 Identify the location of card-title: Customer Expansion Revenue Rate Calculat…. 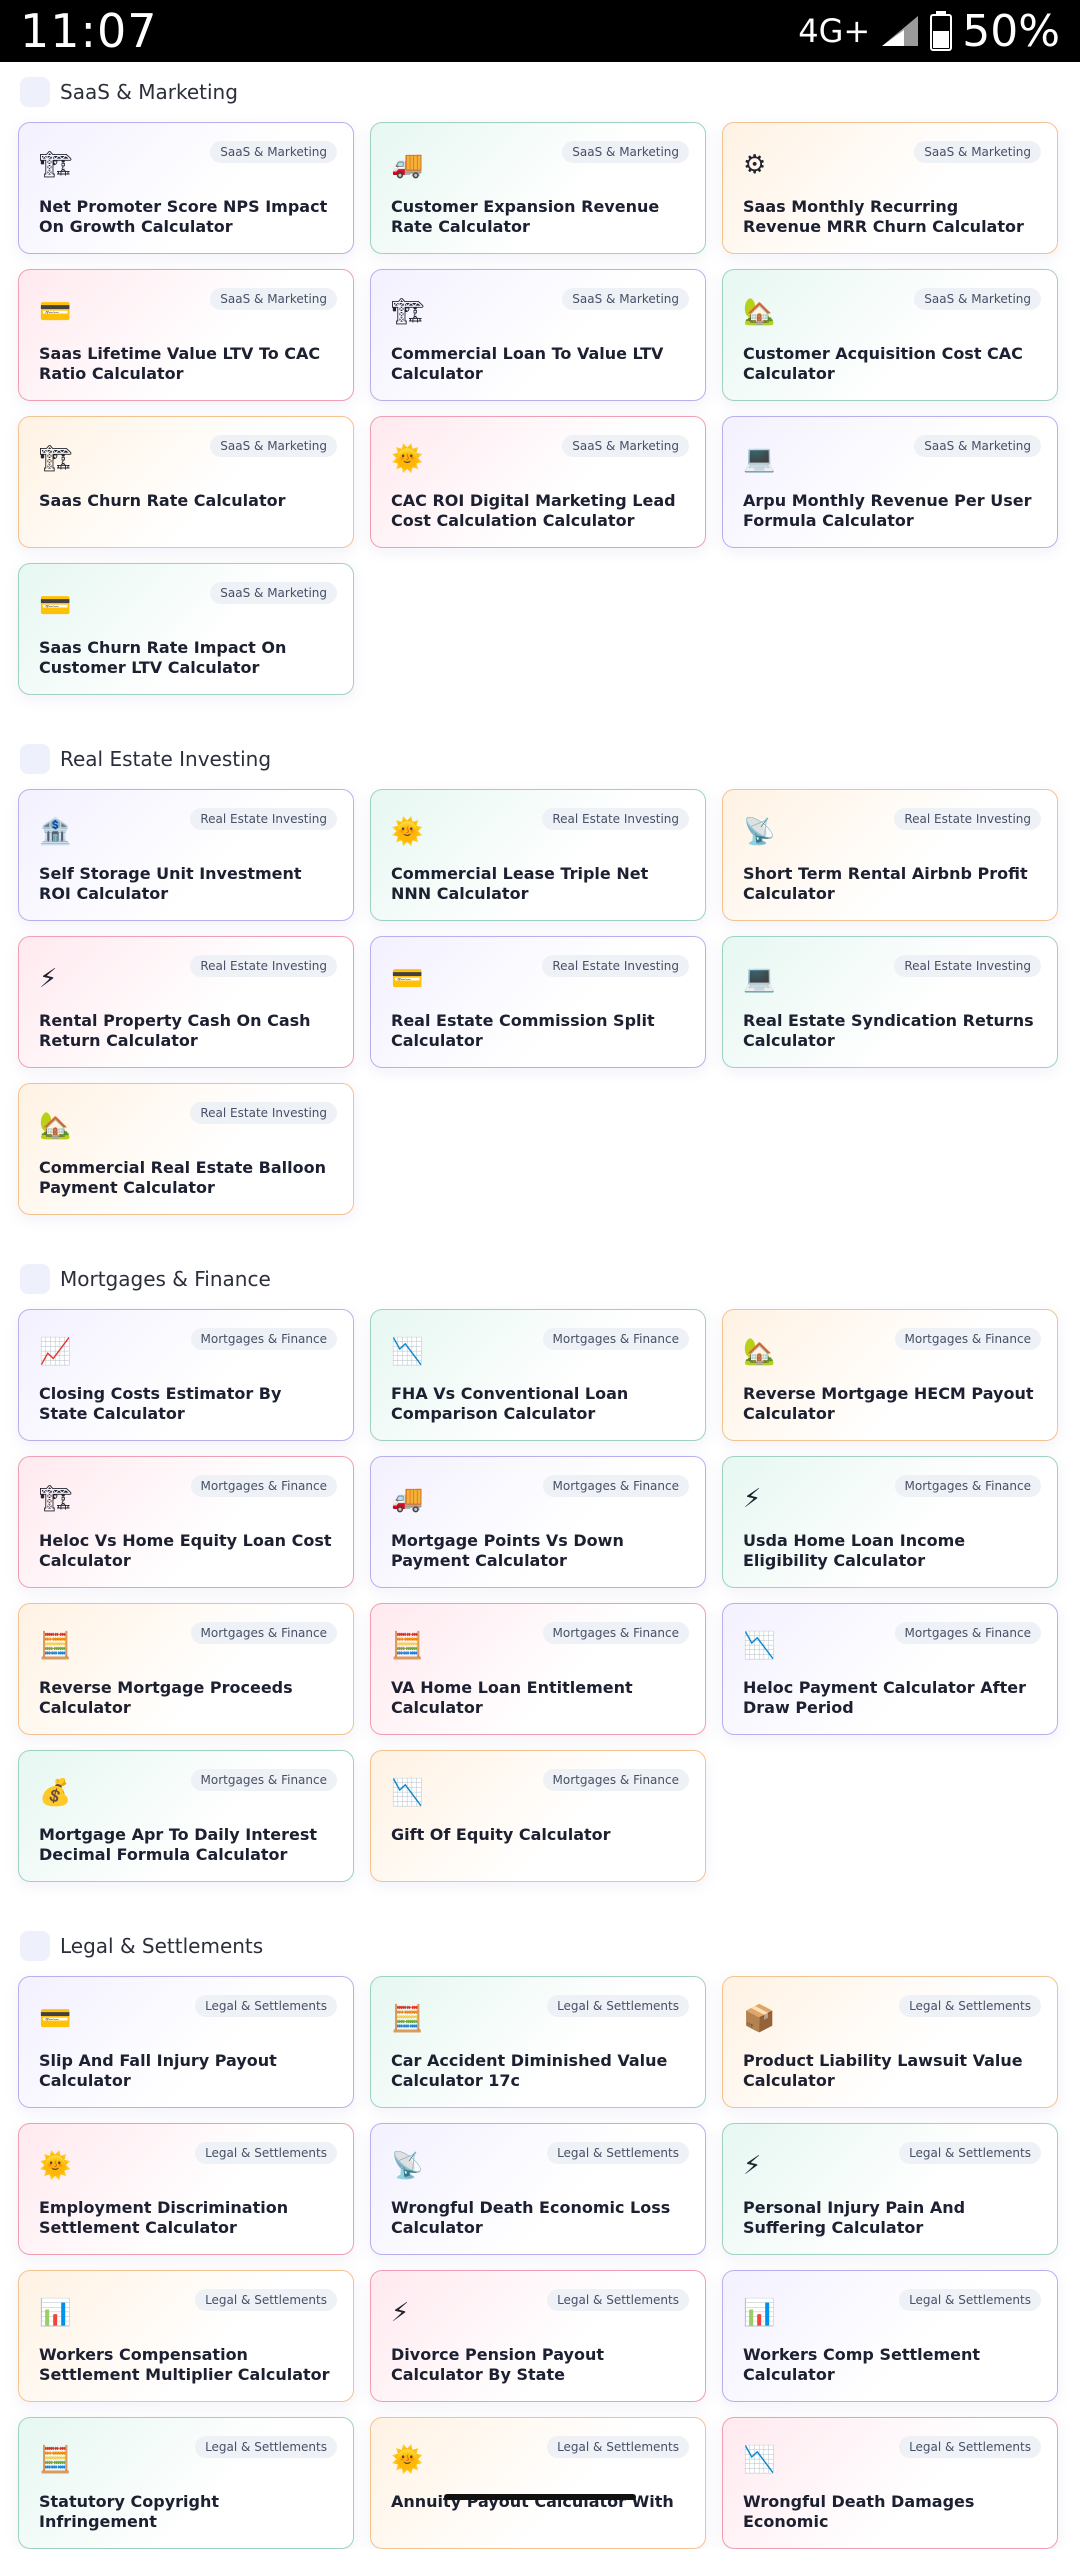
(525, 216).